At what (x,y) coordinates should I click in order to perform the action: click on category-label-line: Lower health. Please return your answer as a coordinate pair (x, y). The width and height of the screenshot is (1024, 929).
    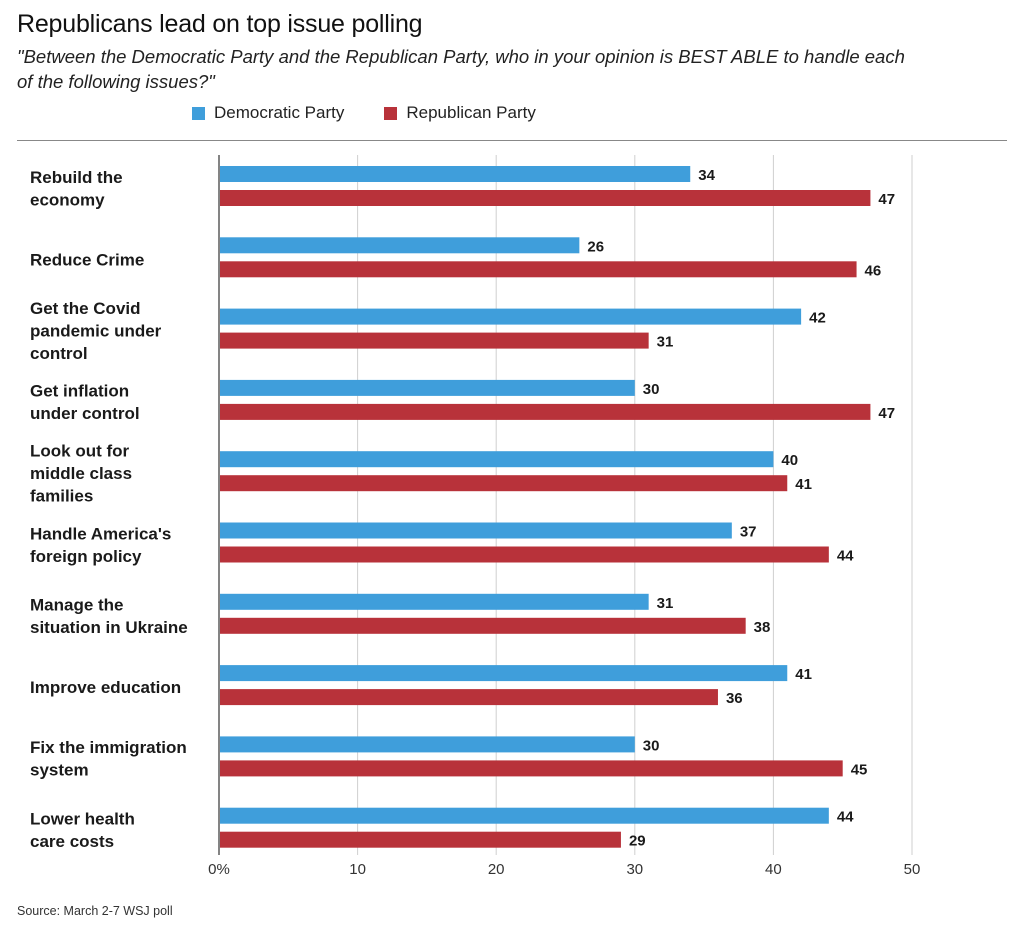
    Looking at the image, I should click on (82, 818).